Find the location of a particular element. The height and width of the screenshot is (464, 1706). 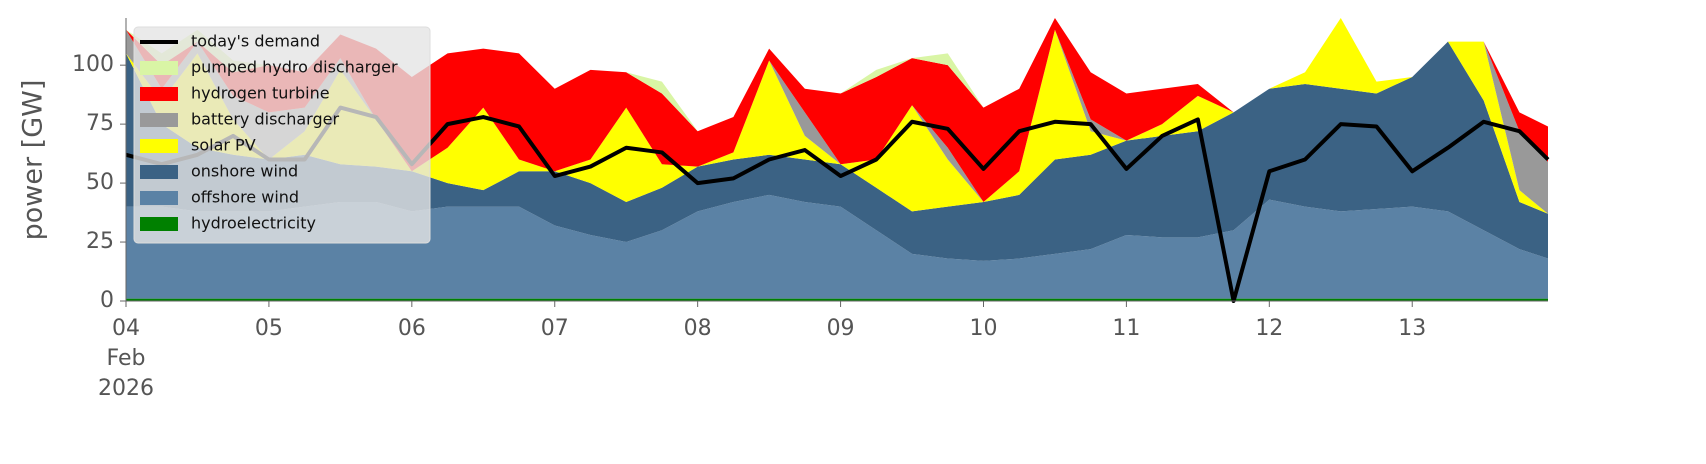

y-tick-label: 75 is located at coordinates (100, 123).